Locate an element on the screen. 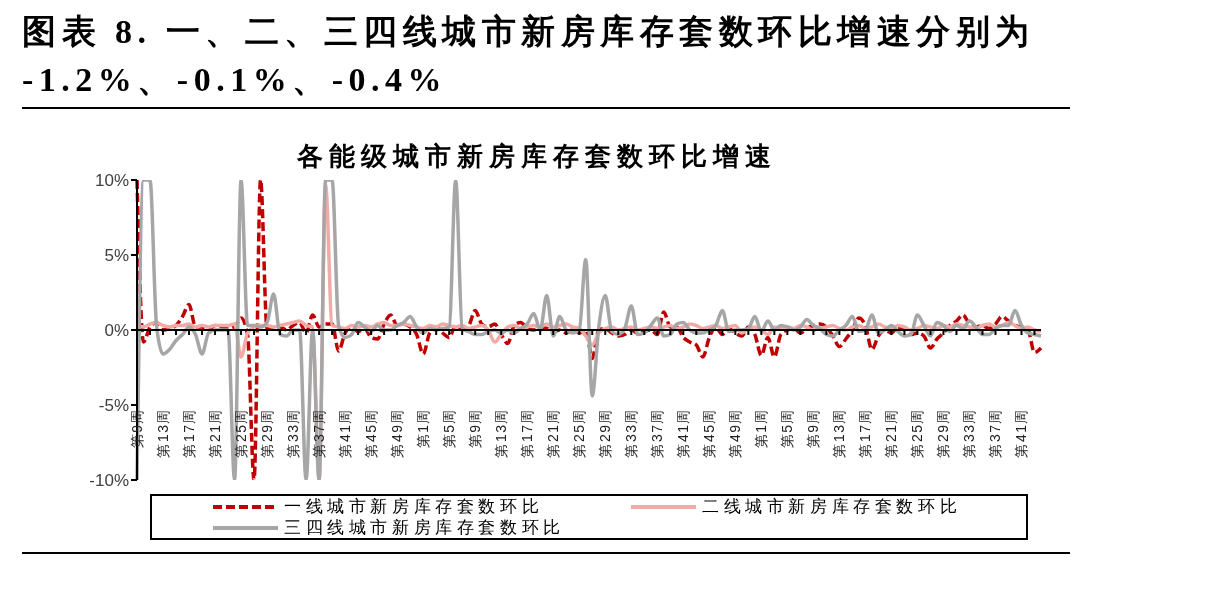  y-tick-label: -5% is located at coordinates (113, 406).